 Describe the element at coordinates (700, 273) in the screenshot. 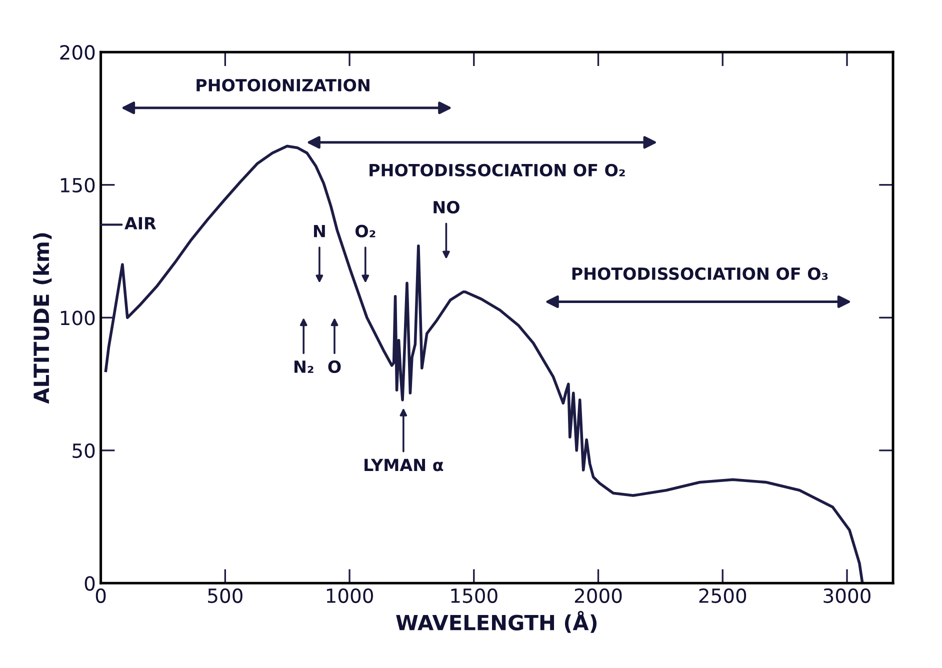

I see `annotation: PHOTODISSOCIATION OF O₃` at that location.